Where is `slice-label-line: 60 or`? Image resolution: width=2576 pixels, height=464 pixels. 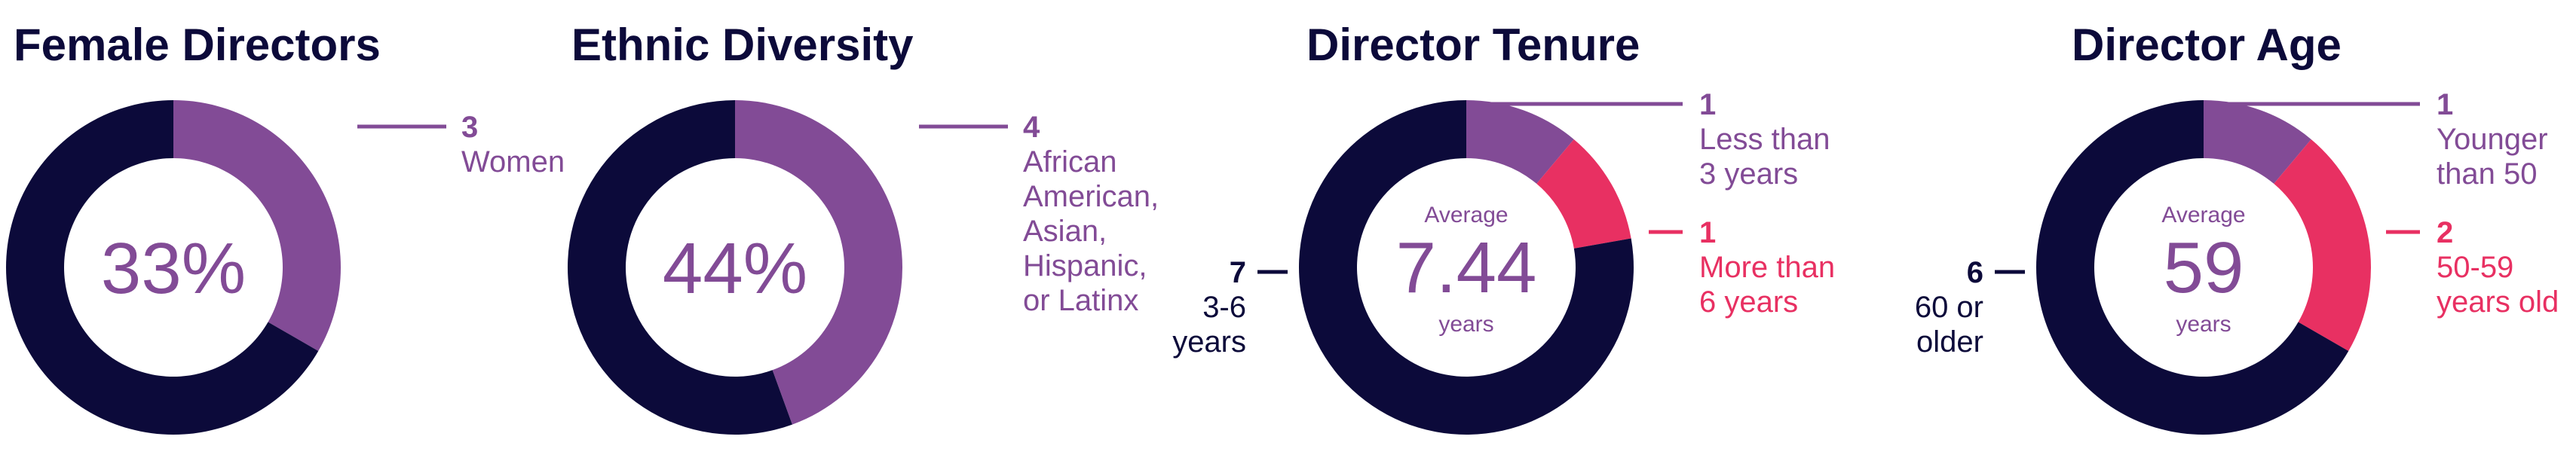 slice-label-line: 60 or is located at coordinates (1949, 308).